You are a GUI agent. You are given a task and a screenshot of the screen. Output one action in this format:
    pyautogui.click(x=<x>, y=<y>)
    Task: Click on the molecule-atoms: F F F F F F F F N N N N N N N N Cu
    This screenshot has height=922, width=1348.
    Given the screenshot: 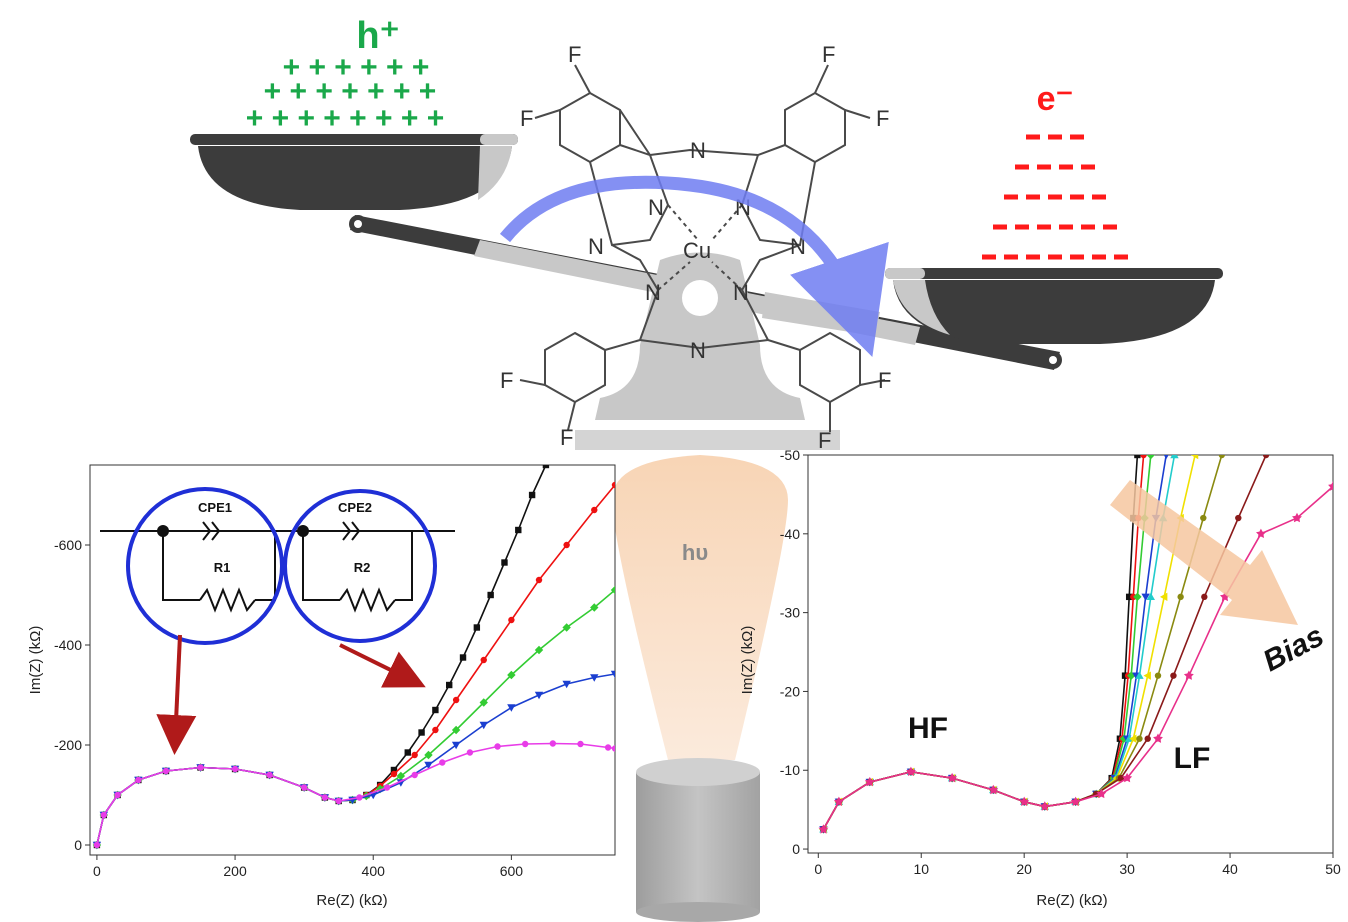 What is the action you would take?
    pyautogui.click(x=695, y=247)
    